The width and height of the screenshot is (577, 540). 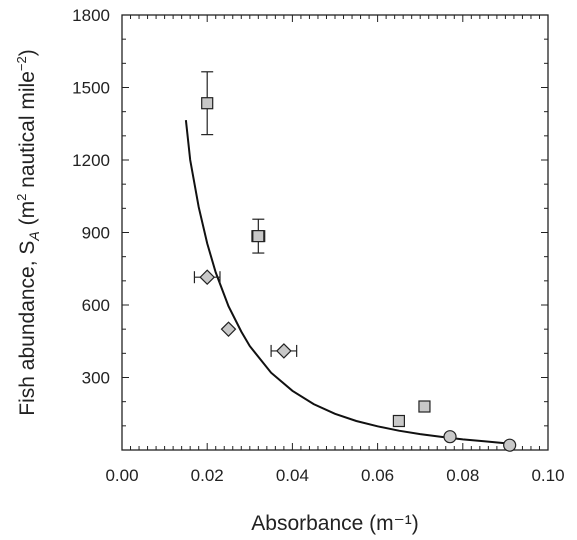 I want to click on y-tick-labels: 300 600 900 1200 1500 1800, so click(x=91, y=197).